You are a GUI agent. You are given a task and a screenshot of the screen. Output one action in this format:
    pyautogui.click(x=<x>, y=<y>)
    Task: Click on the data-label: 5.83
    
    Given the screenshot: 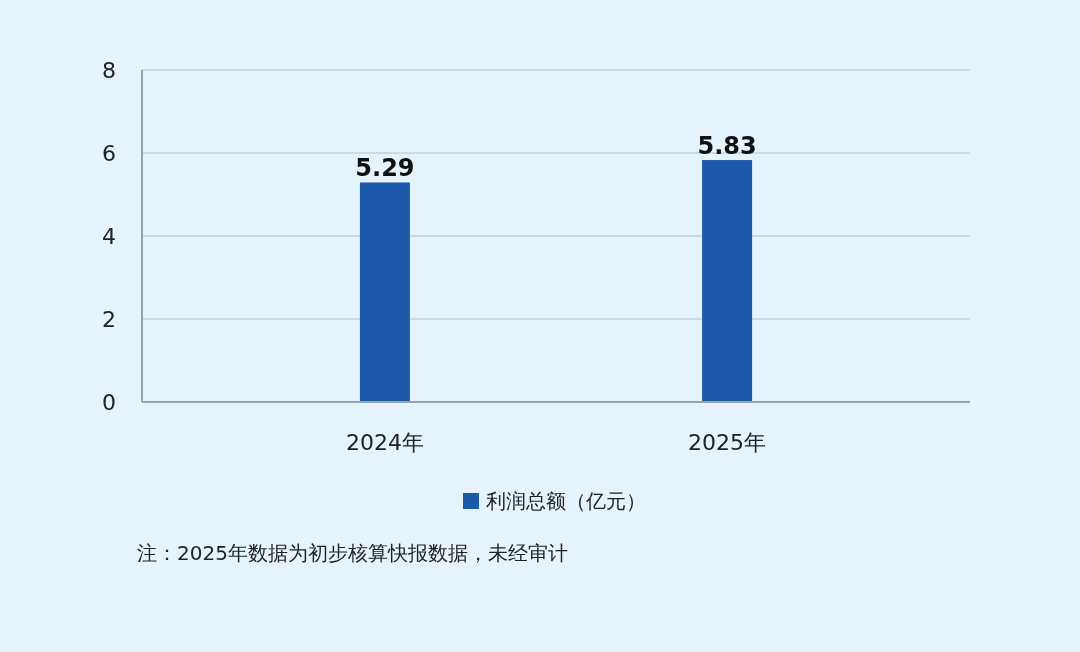 What is the action you would take?
    pyautogui.click(x=727, y=146)
    